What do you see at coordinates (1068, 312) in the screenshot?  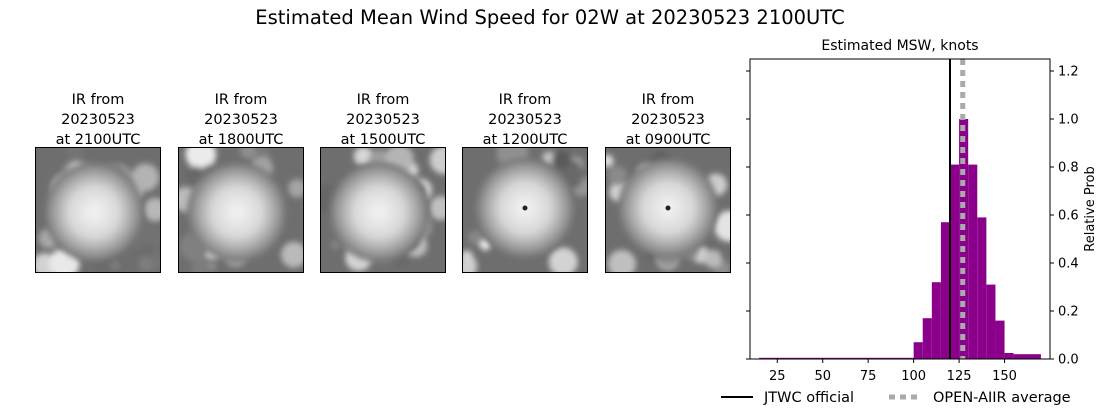 I see `y-tick-label: 0.2` at bounding box center [1068, 312].